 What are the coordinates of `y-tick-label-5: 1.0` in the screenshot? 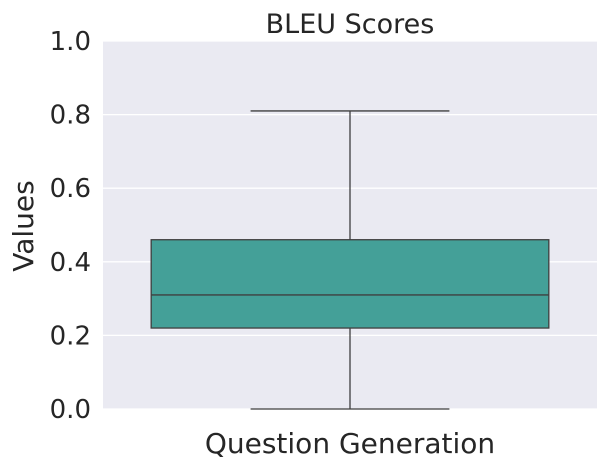 It's located at (70, 42).